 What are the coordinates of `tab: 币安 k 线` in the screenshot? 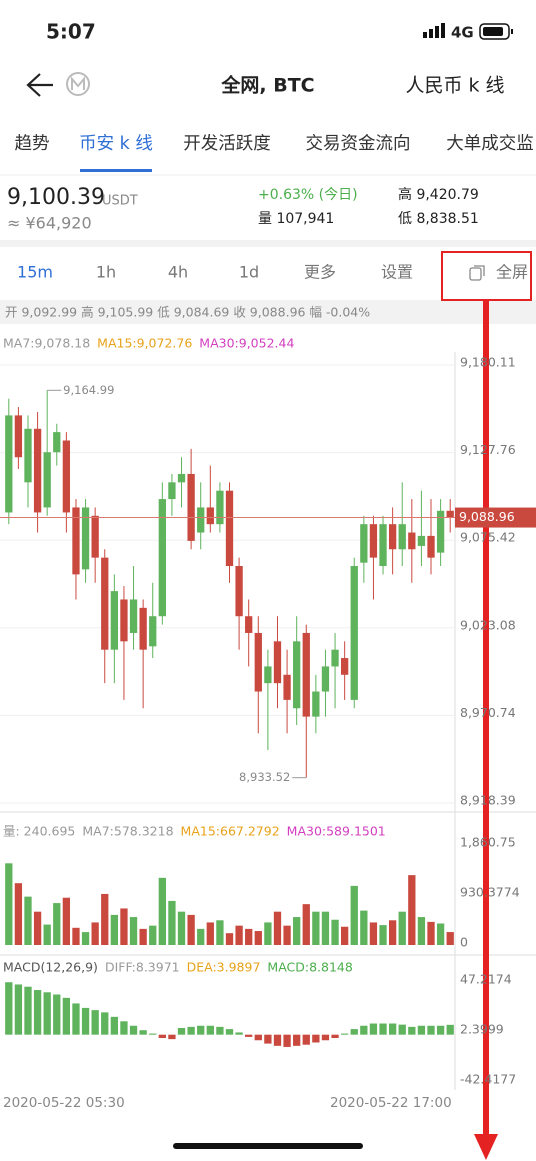 It's located at (116, 144).